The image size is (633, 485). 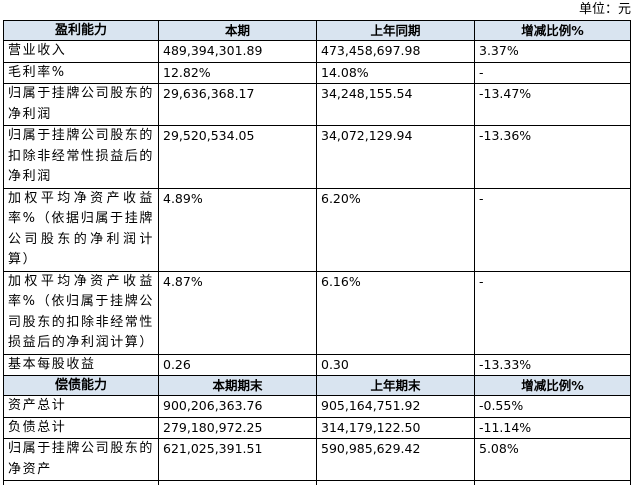 I want to click on cell: 4.89%, so click(x=237, y=229).